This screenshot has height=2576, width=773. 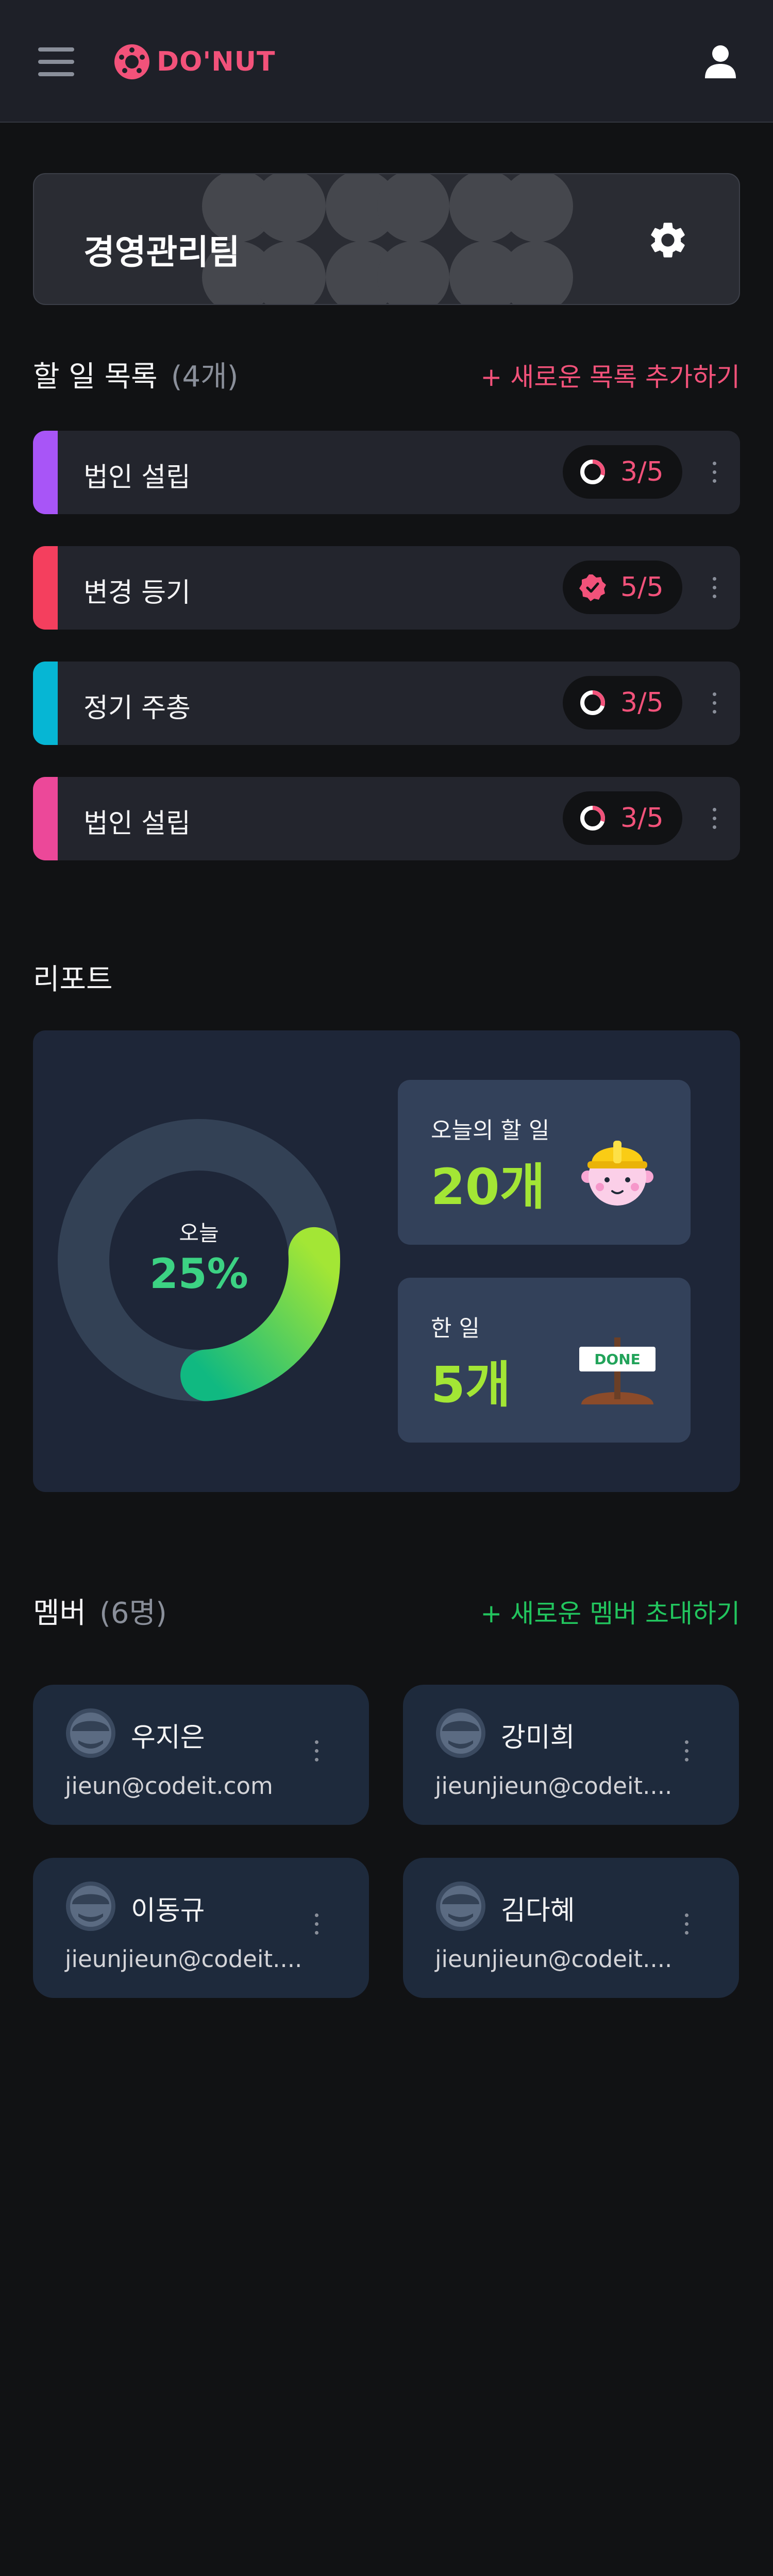 What do you see at coordinates (488, 1187) in the screenshot?
I see `stat-value: 20개` at bounding box center [488, 1187].